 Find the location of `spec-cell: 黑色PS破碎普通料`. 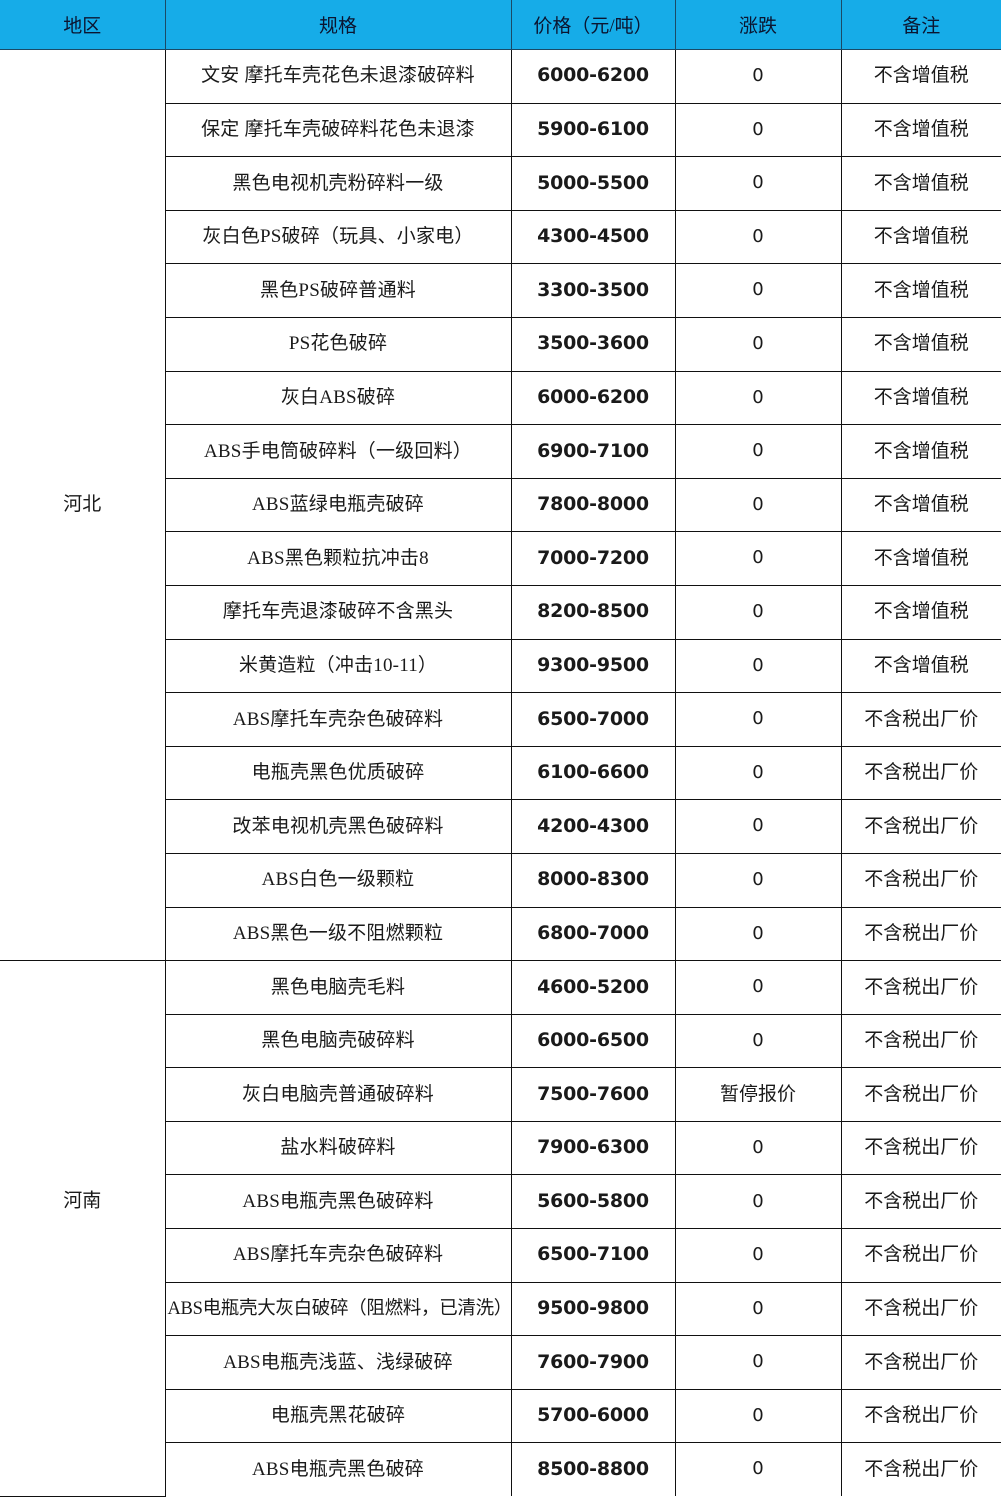

spec-cell: 黑色PS破碎普通料 is located at coordinates (338, 290).